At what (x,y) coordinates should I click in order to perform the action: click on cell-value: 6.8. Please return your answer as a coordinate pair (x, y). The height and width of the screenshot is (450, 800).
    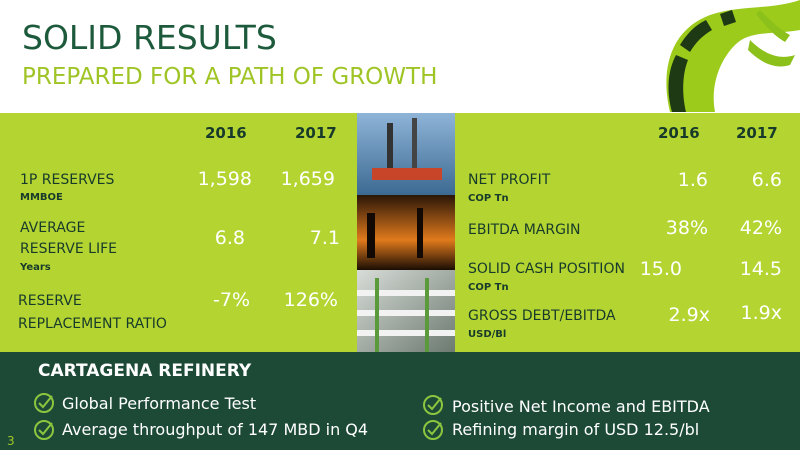
    Looking at the image, I should click on (229, 238).